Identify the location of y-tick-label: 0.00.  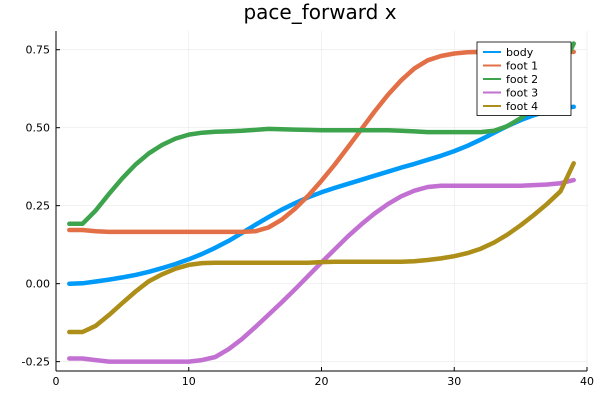
(38, 284).